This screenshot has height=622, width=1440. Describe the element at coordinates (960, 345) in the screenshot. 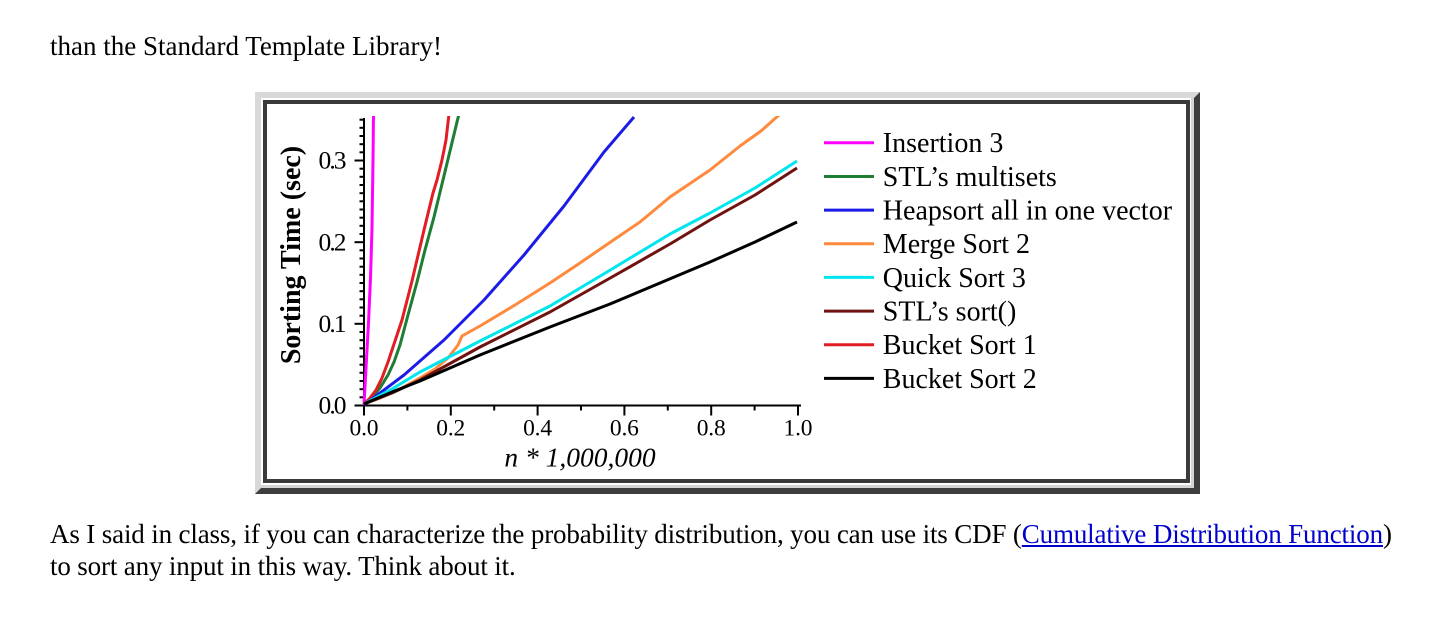

I see `svg-text: Bucket Sort 1` at that location.